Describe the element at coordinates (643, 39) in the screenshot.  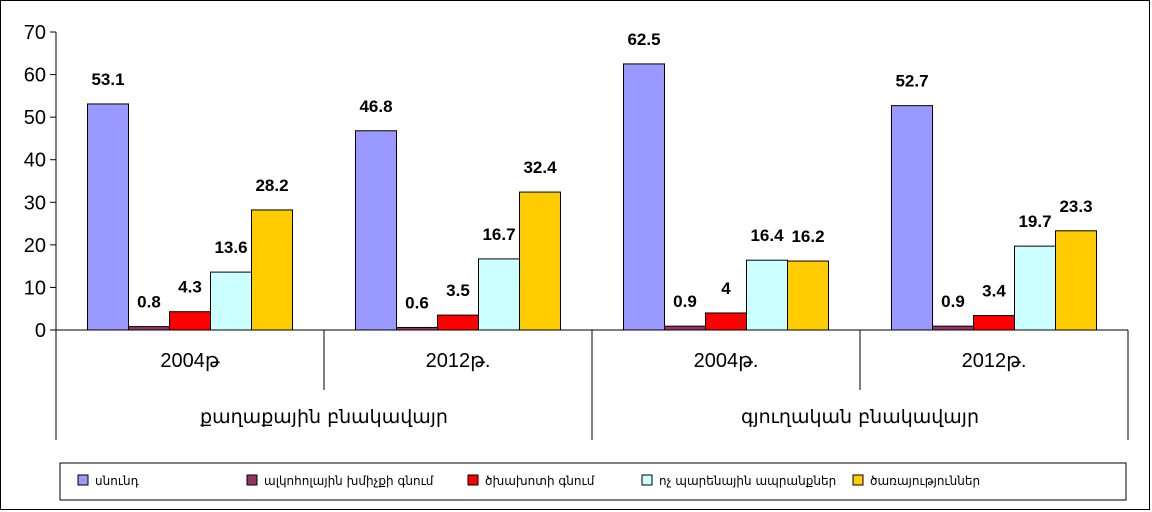
I see `data-label: 62.5` at that location.